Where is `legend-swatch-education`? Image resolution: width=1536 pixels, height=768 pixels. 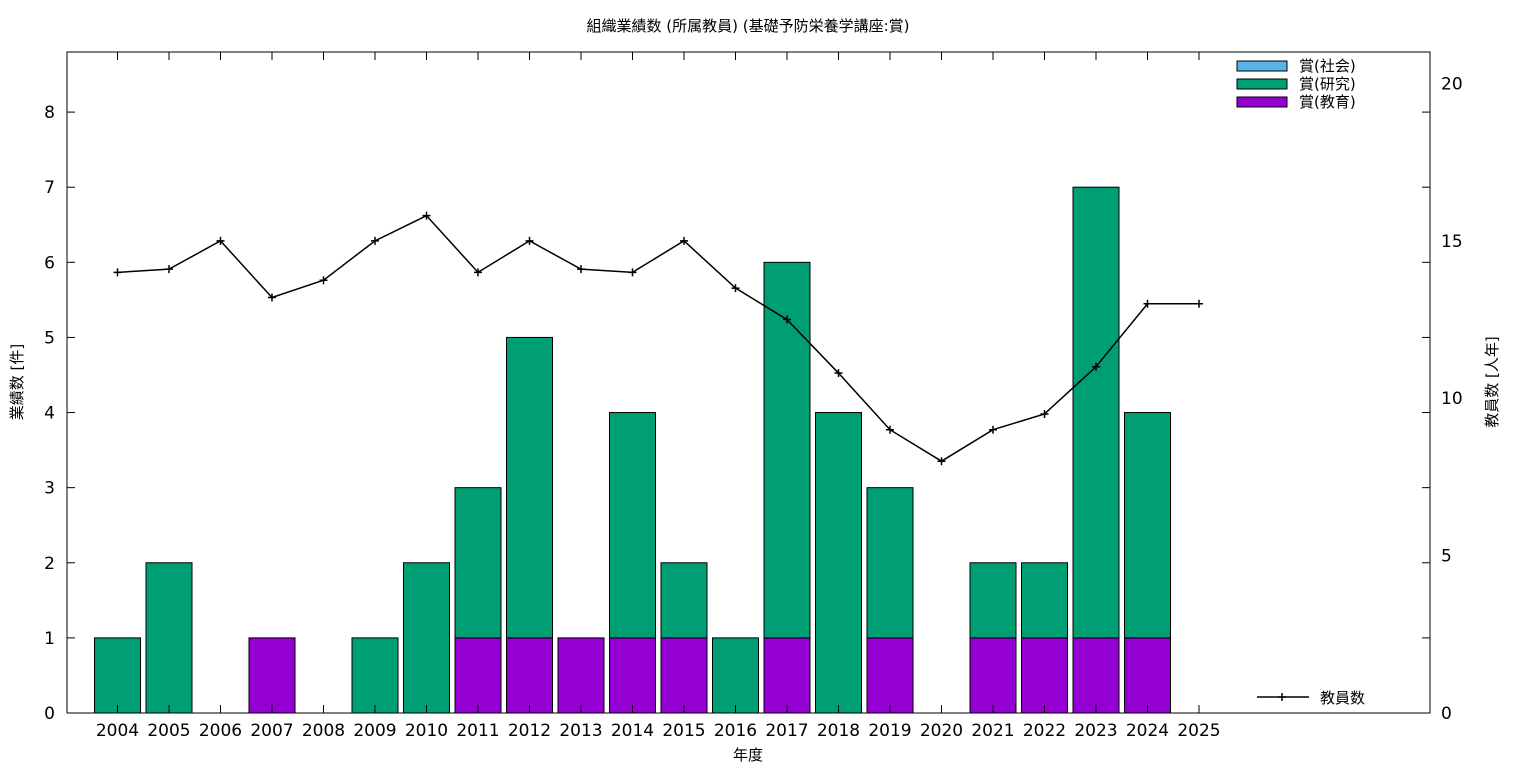 legend-swatch-education is located at coordinates (1262, 102).